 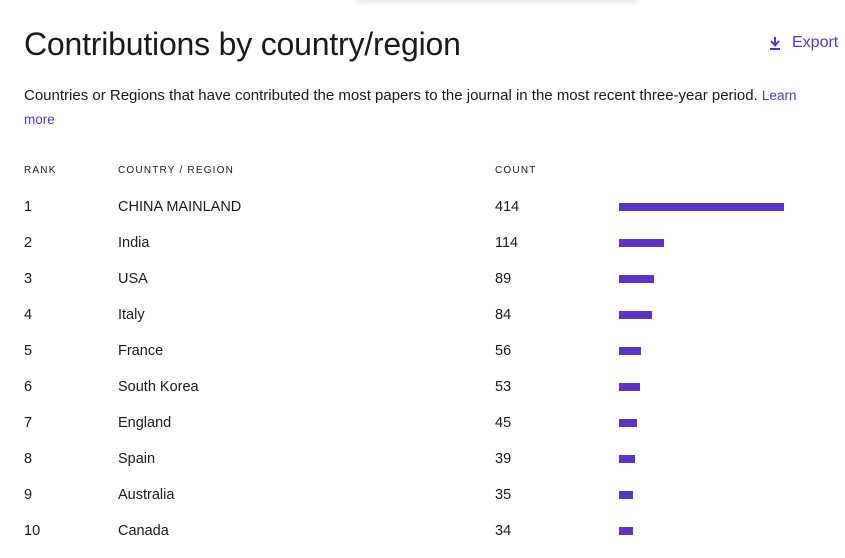 I want to click on rank-cell: 5, so click(x=28, y=351).